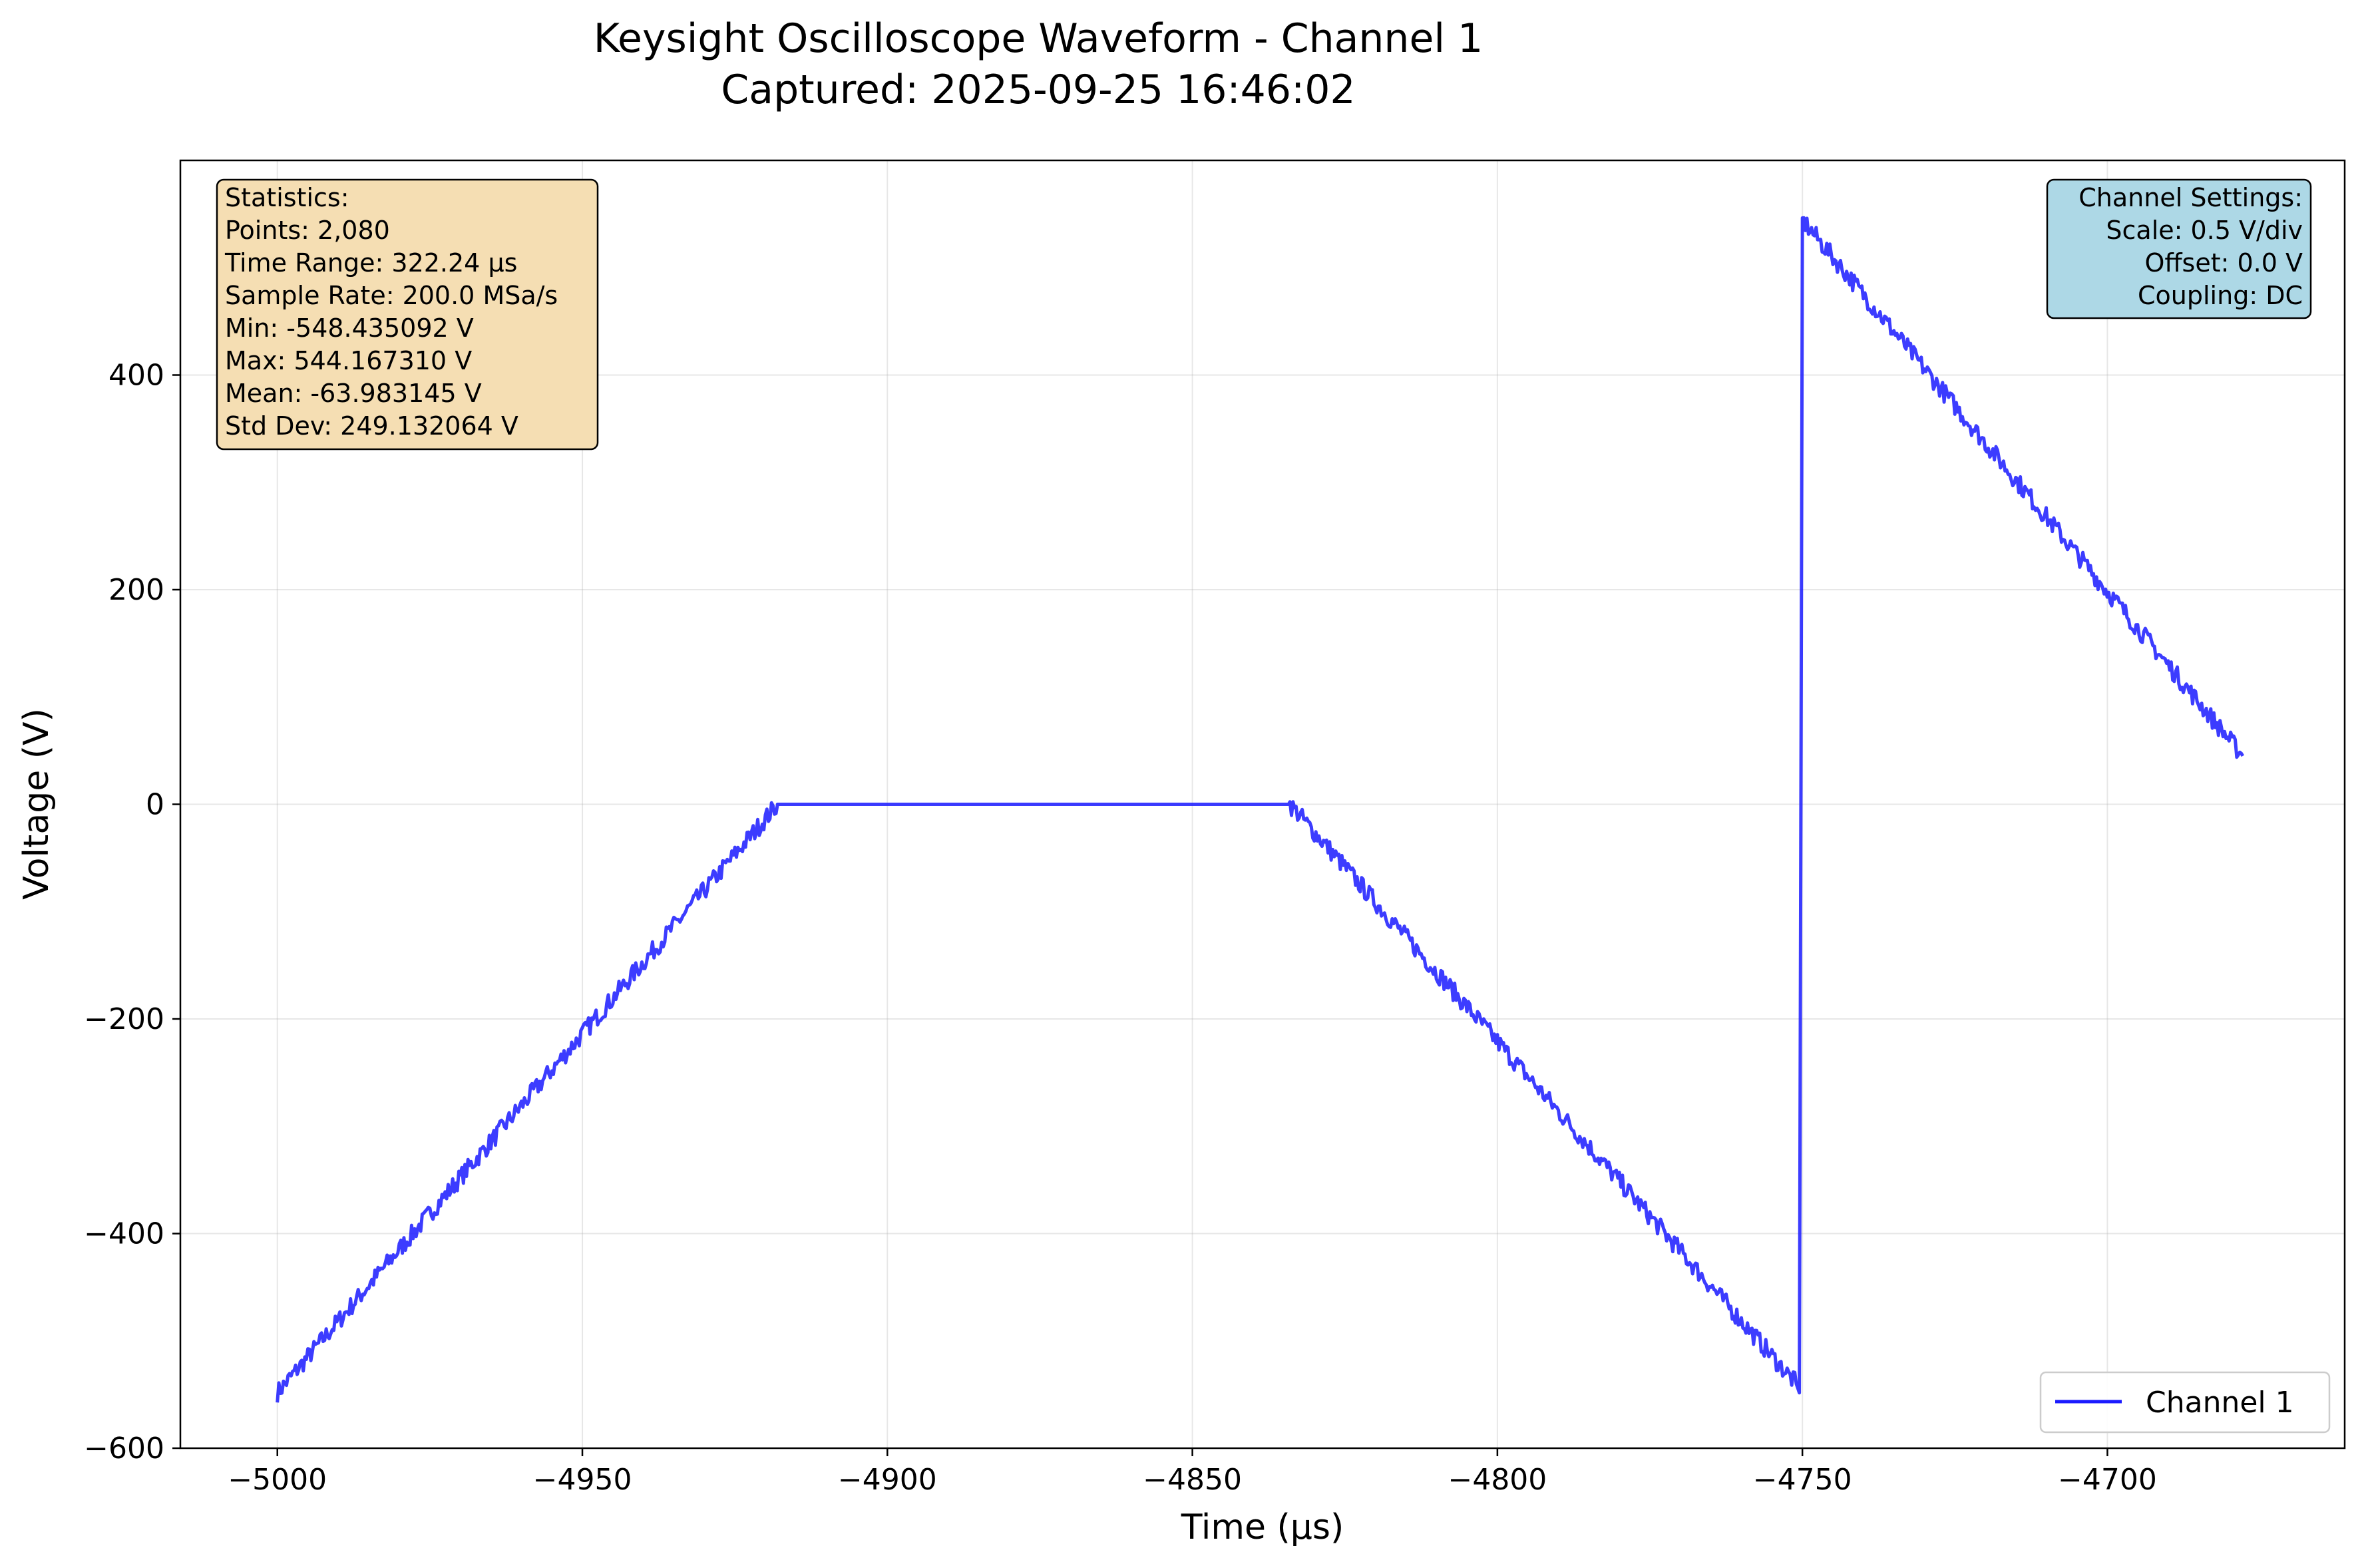  Describe the element at coordinates (2107, 1480) in the screenshot. I see `x-tick-label: −4700` at that location.